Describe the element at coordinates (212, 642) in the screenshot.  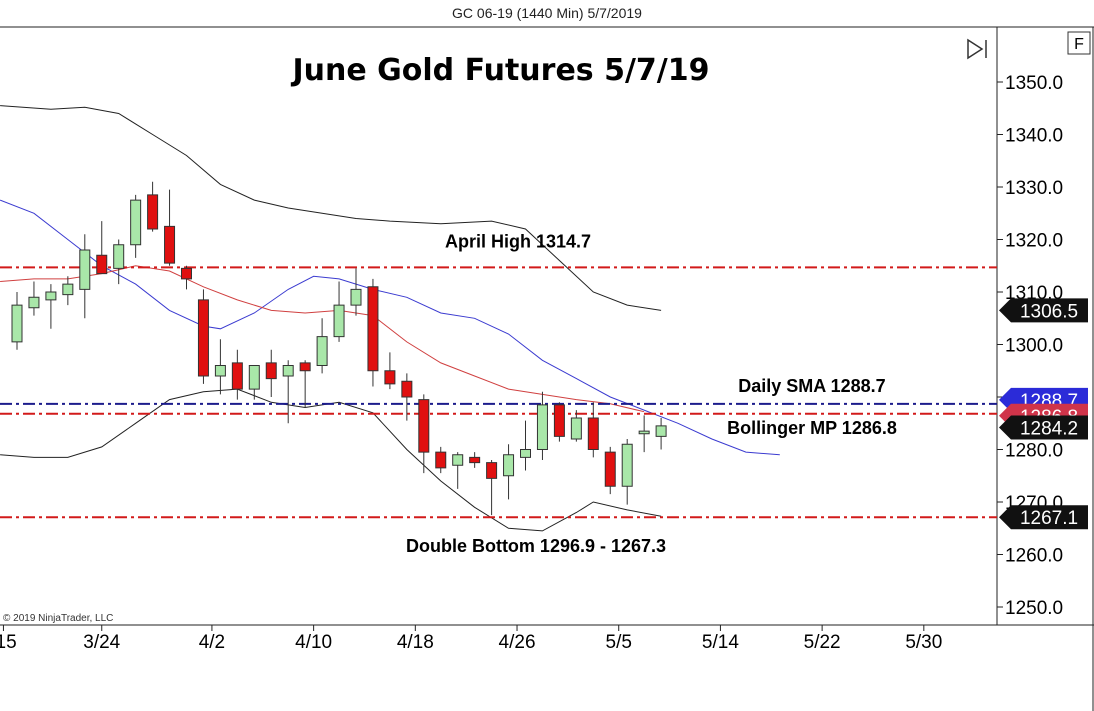
I see `x-tick-label: 4/2` at that location.